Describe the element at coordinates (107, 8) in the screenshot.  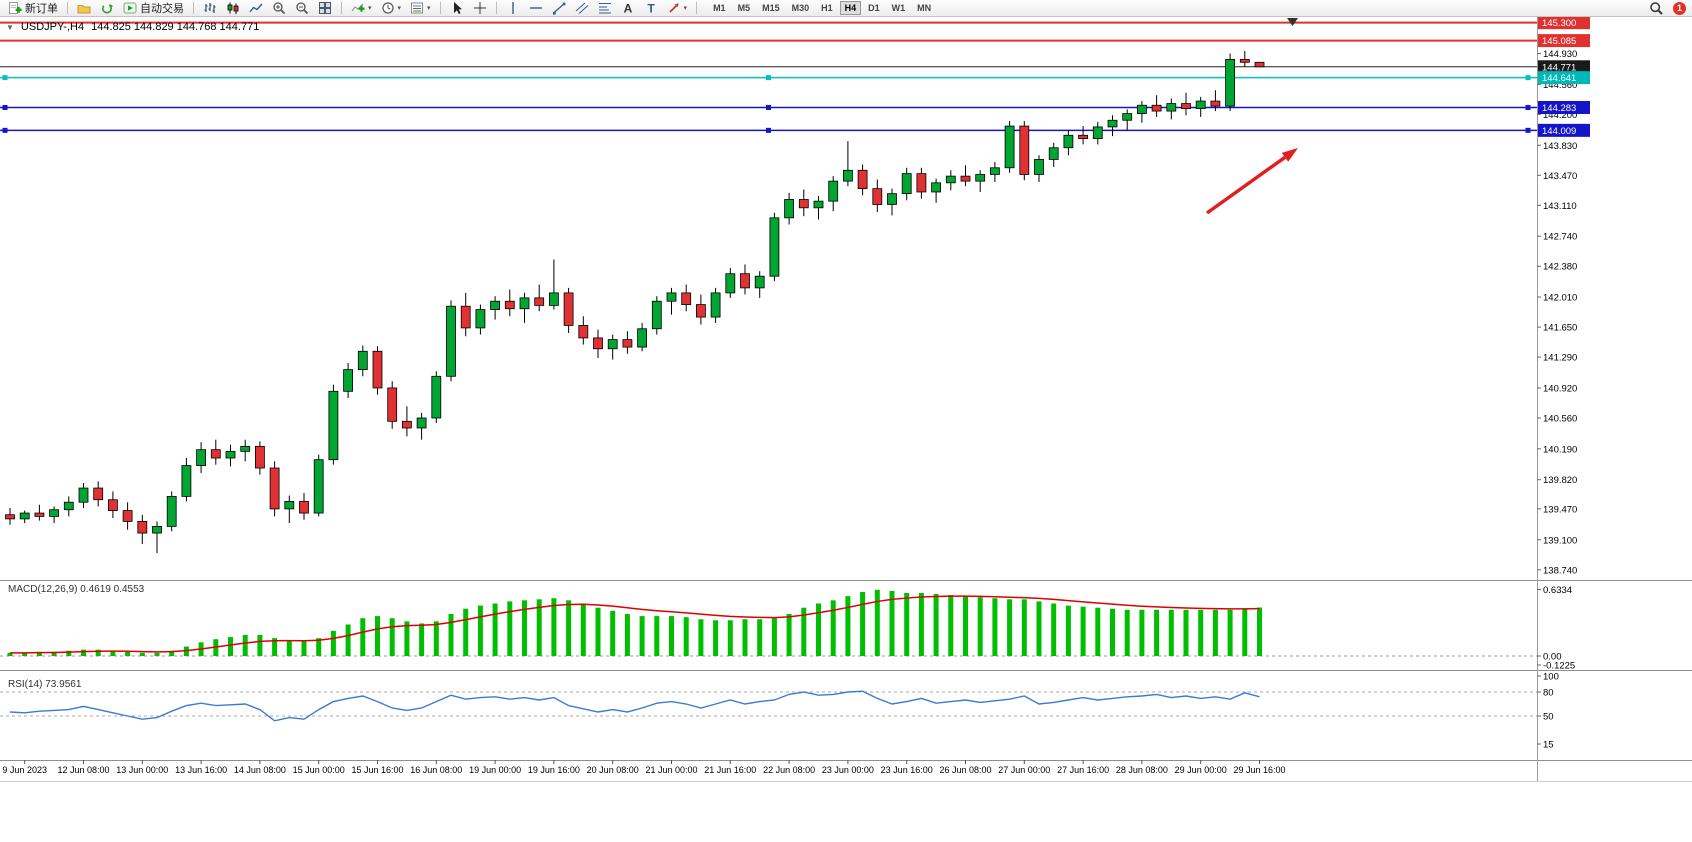
I see `refresh-button` at that location.